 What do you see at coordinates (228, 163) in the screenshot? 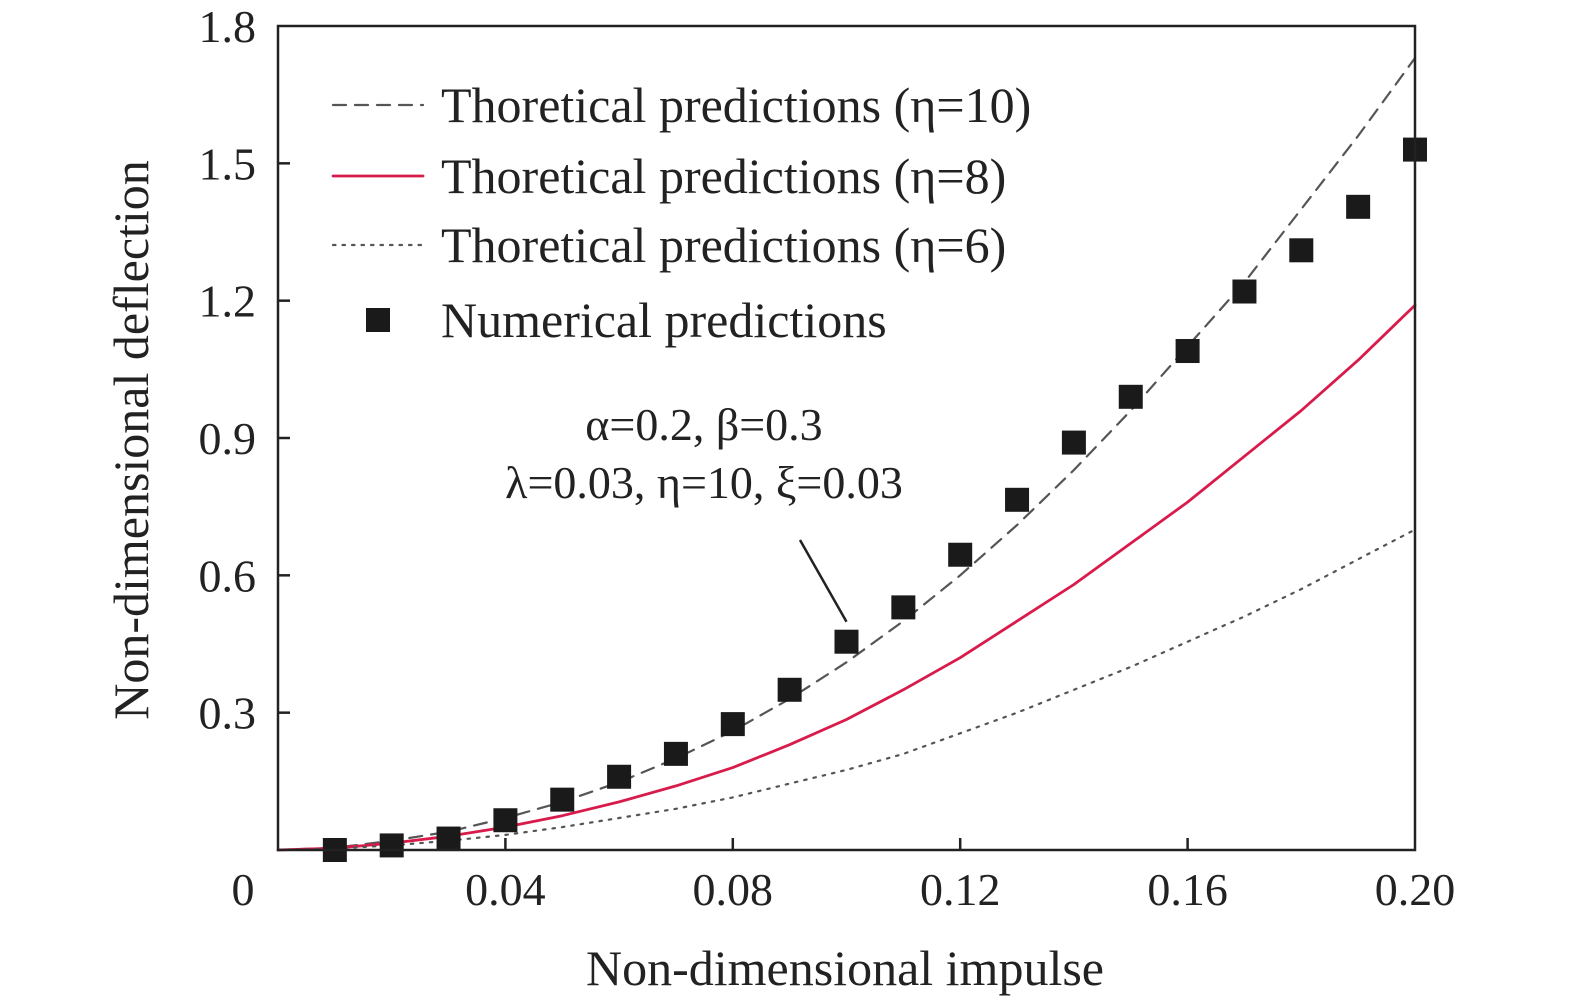
I see `y-tick-label: 1.5` at bounding box center [228, 163].